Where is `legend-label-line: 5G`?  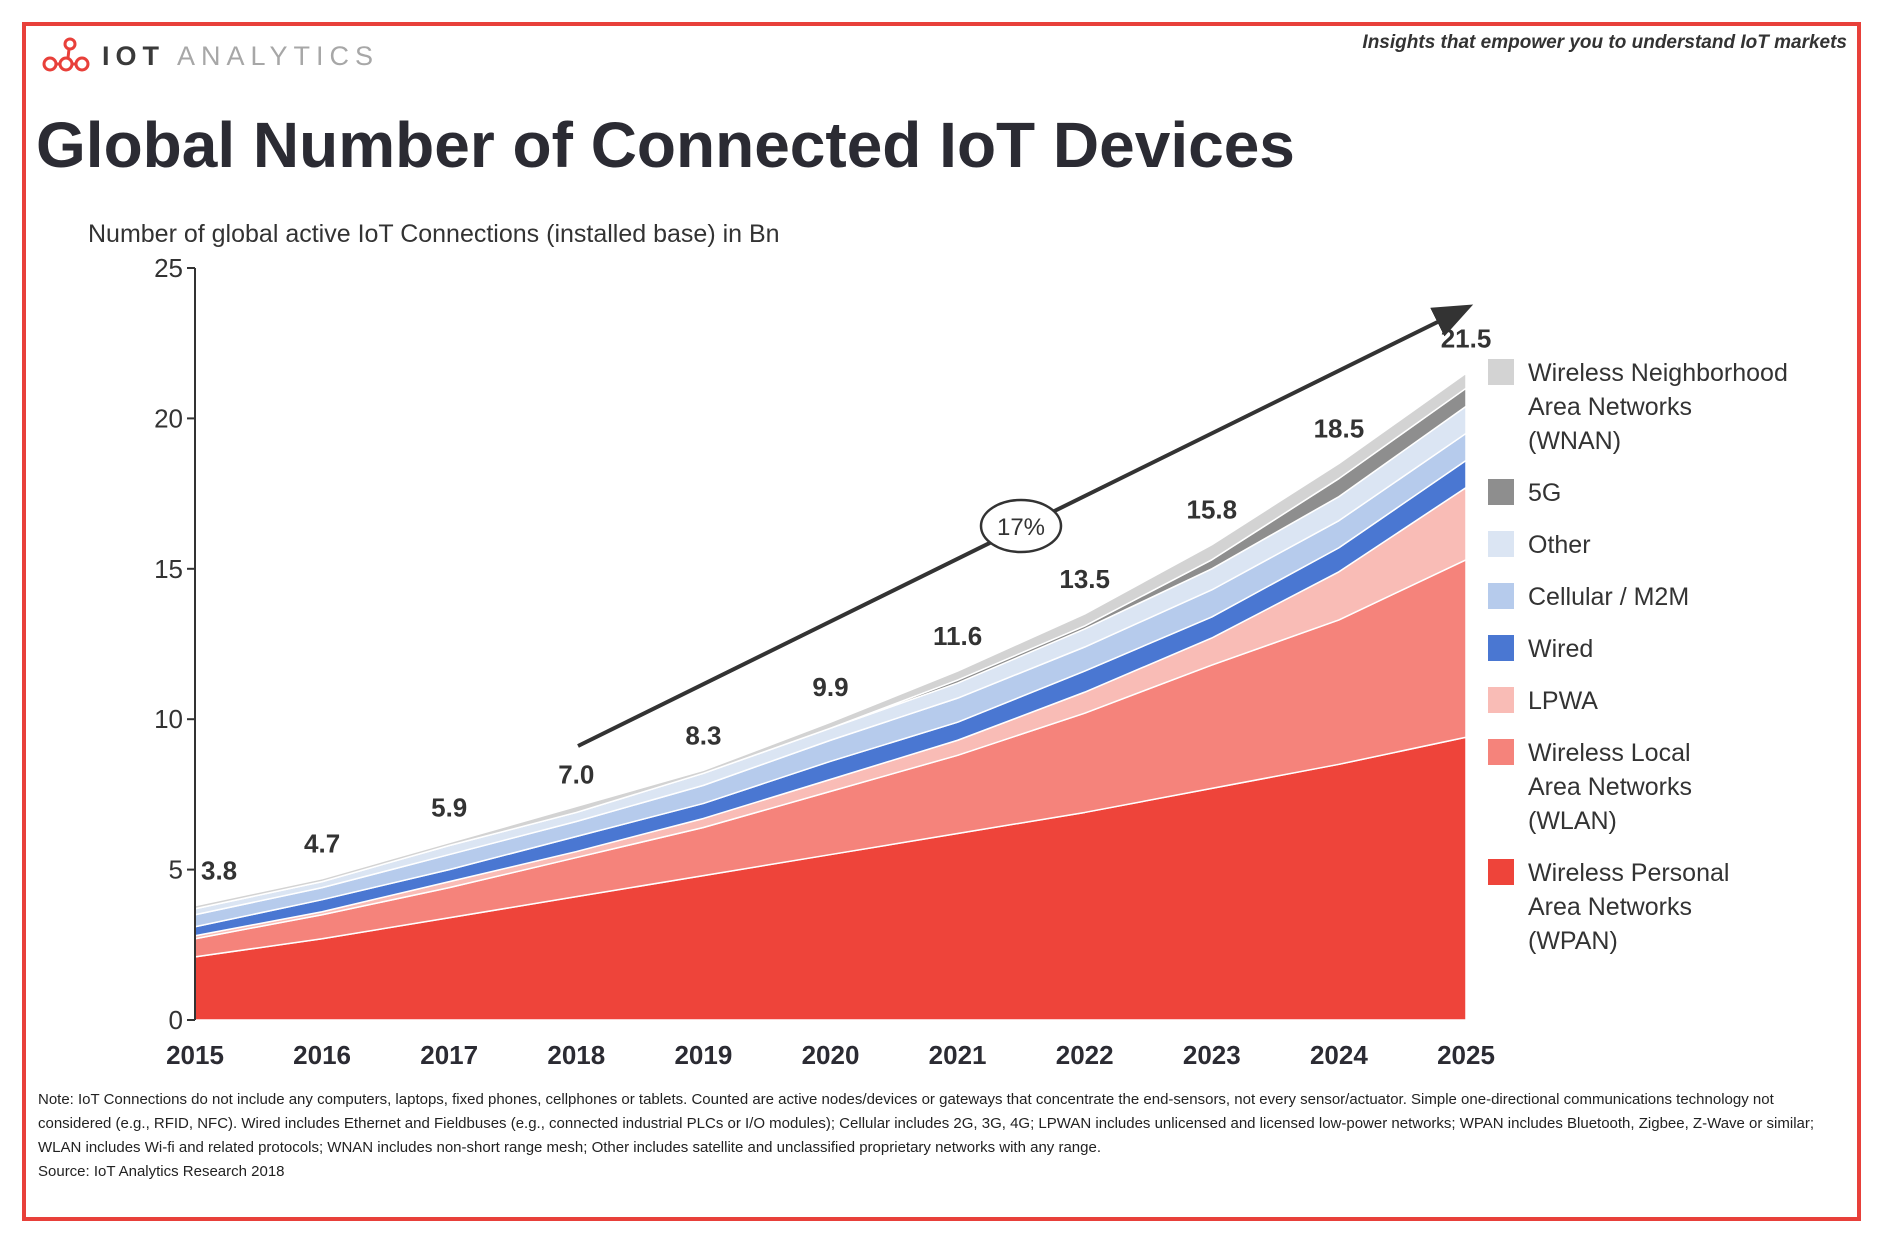 legend-label-line: 5G is located at coordinates (1545, 493).